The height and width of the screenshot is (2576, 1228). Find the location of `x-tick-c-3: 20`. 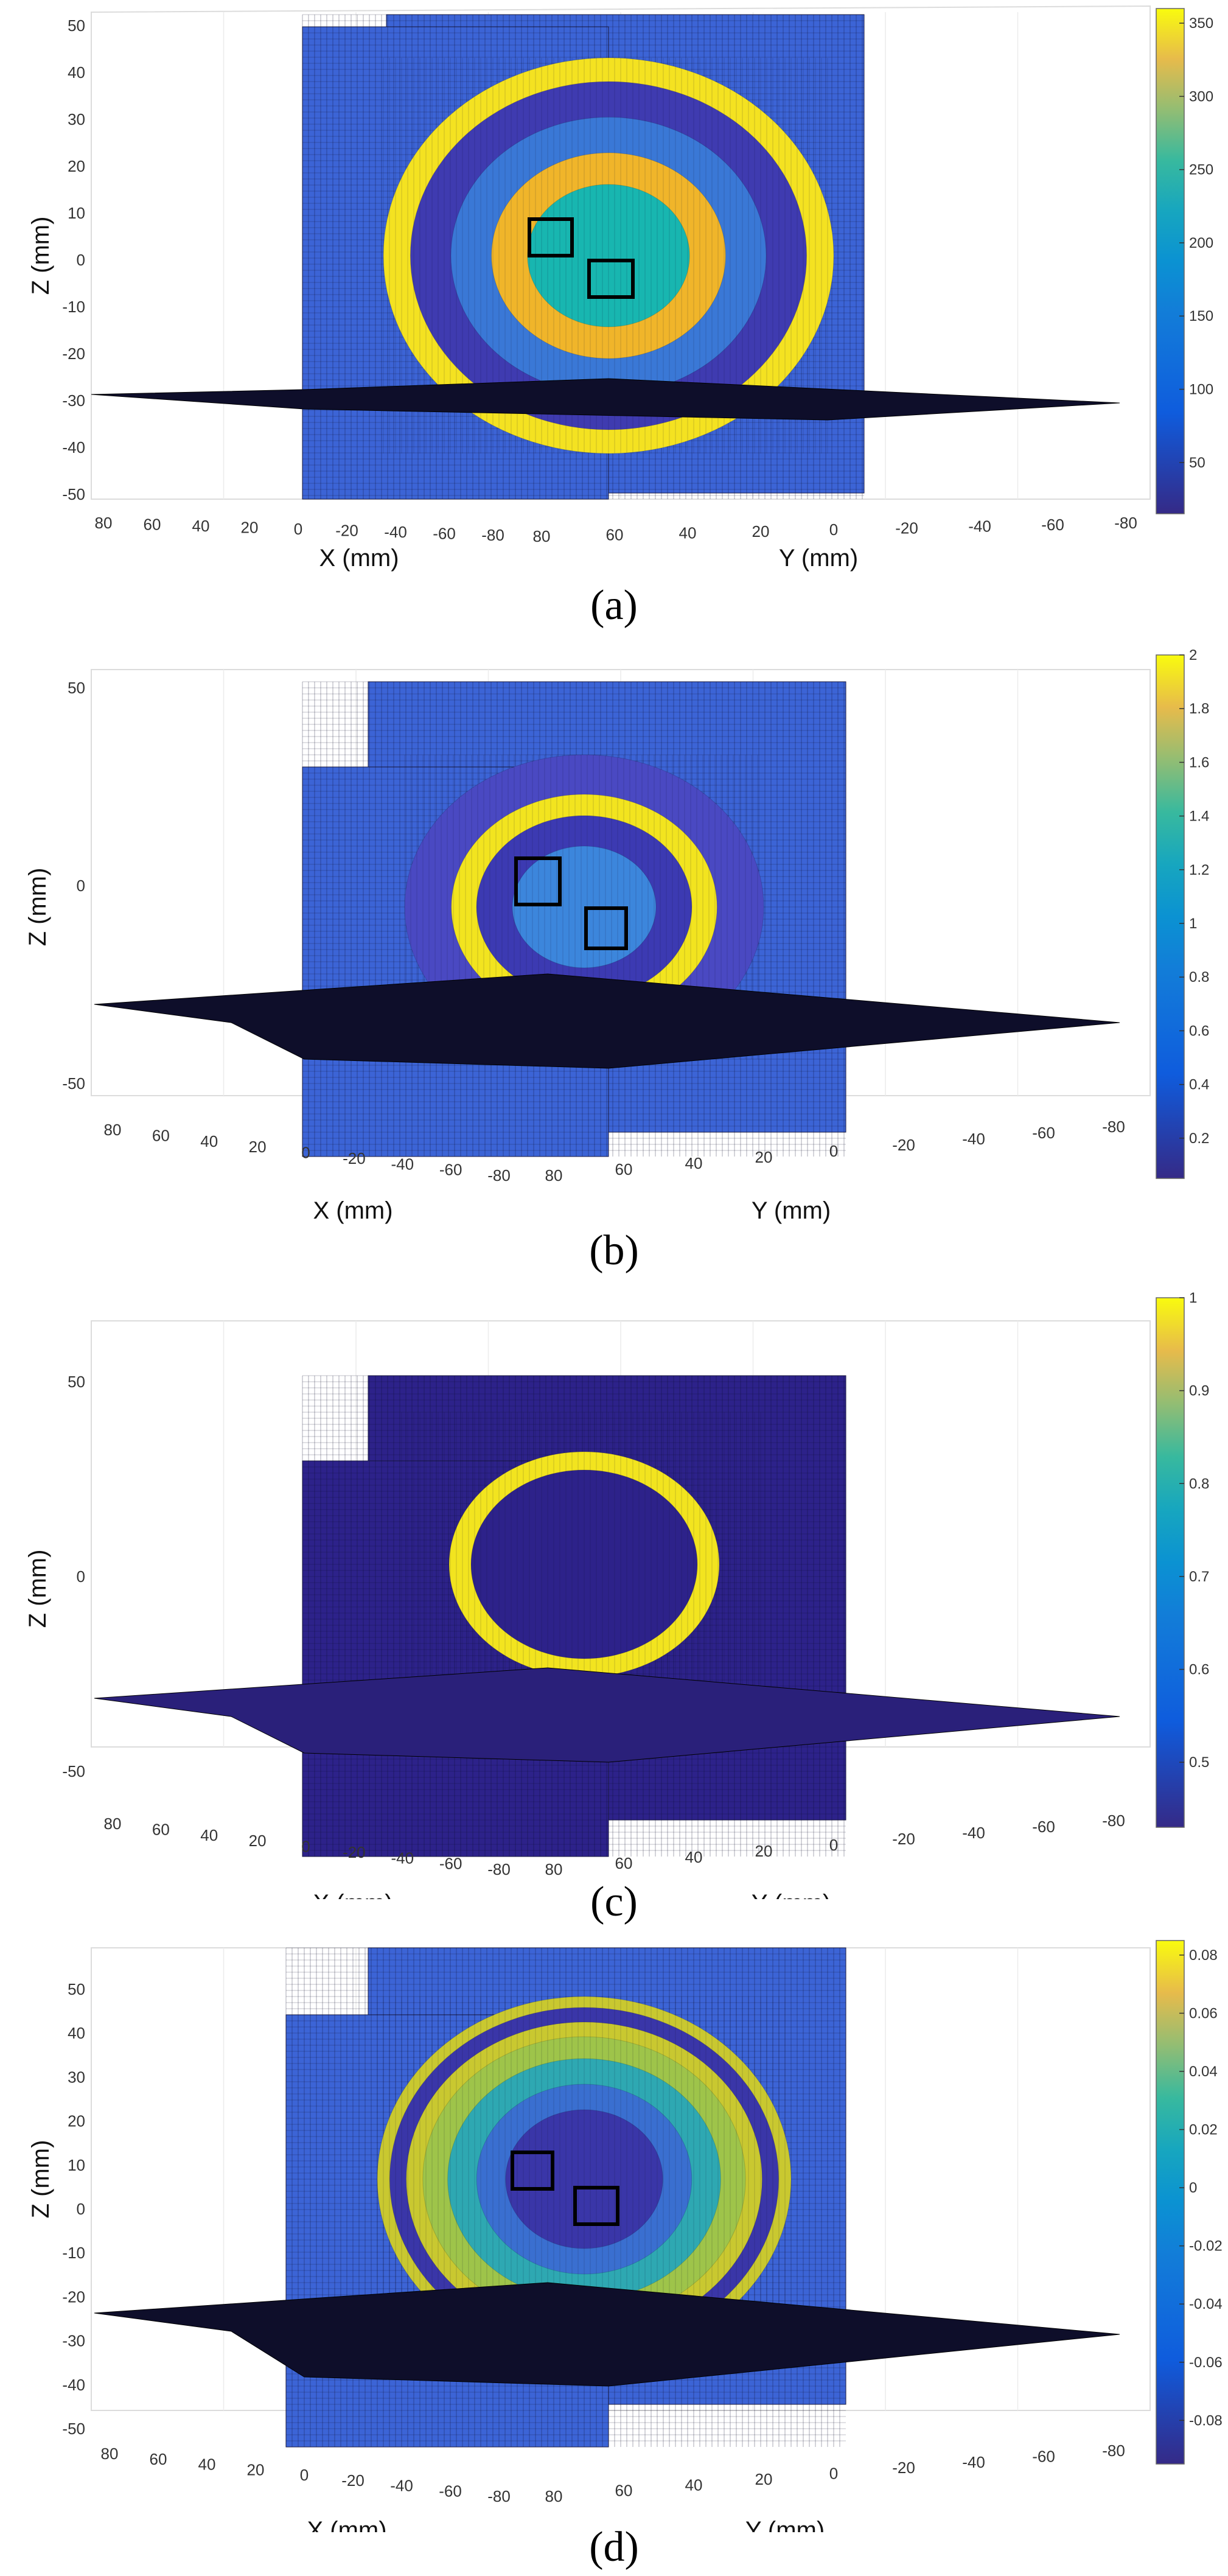

x-tick-c-3: 20 is located at coordinates (258, 1841).